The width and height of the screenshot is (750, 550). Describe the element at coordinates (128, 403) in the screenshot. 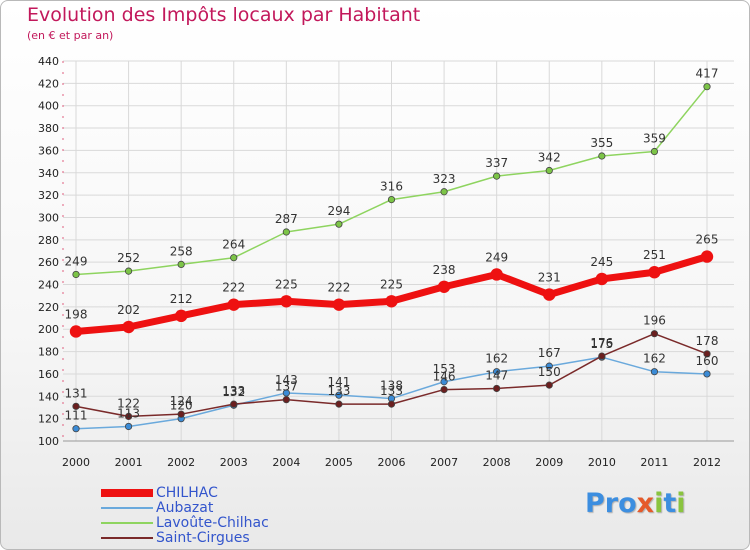

I see `data-label-saint-cirgues: 122` at that location.